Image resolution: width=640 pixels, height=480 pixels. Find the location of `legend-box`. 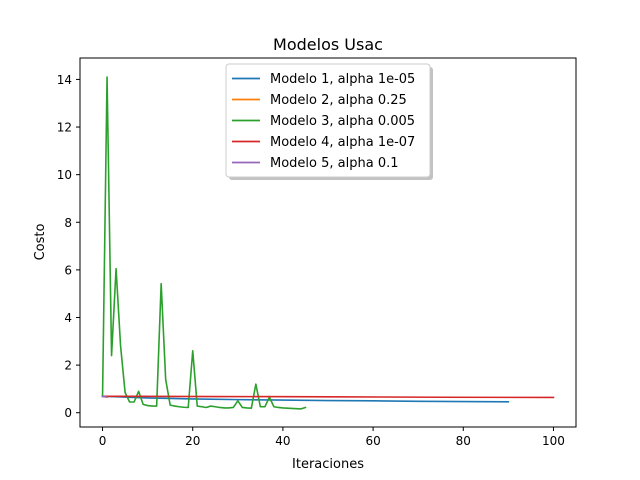

legend-box is located at coordinates (328, 120).